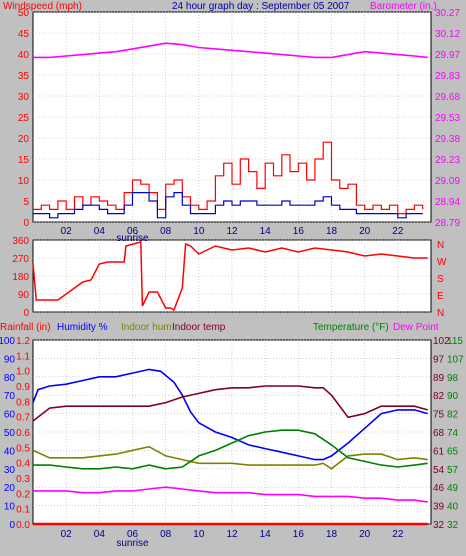 This screenshot has width=466, height=556. What do you see at coordinates (453, 451) in the screenshot?
I see `temperature-tick-label: 65` at bounding box center [453, 451].